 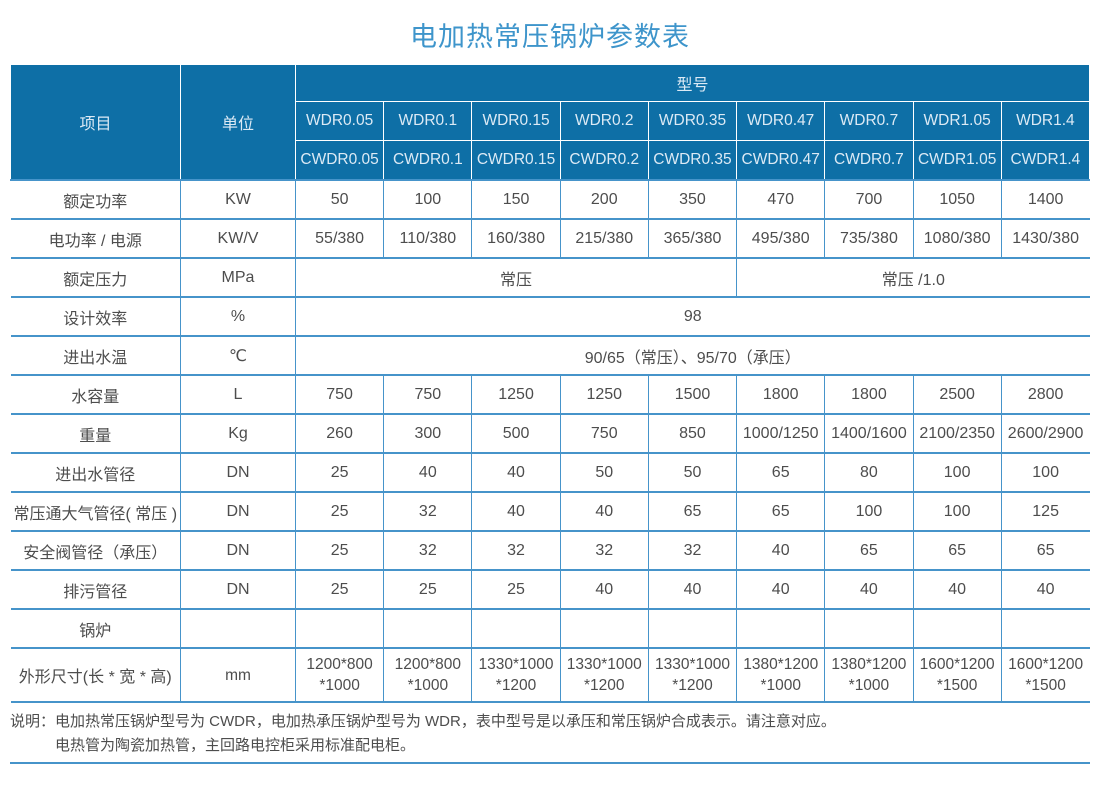 What do you see at coordinates (957, 121) in the screenshot?
I see `model-header-wdr: WDR1.05` at bounding box center [957, 121].